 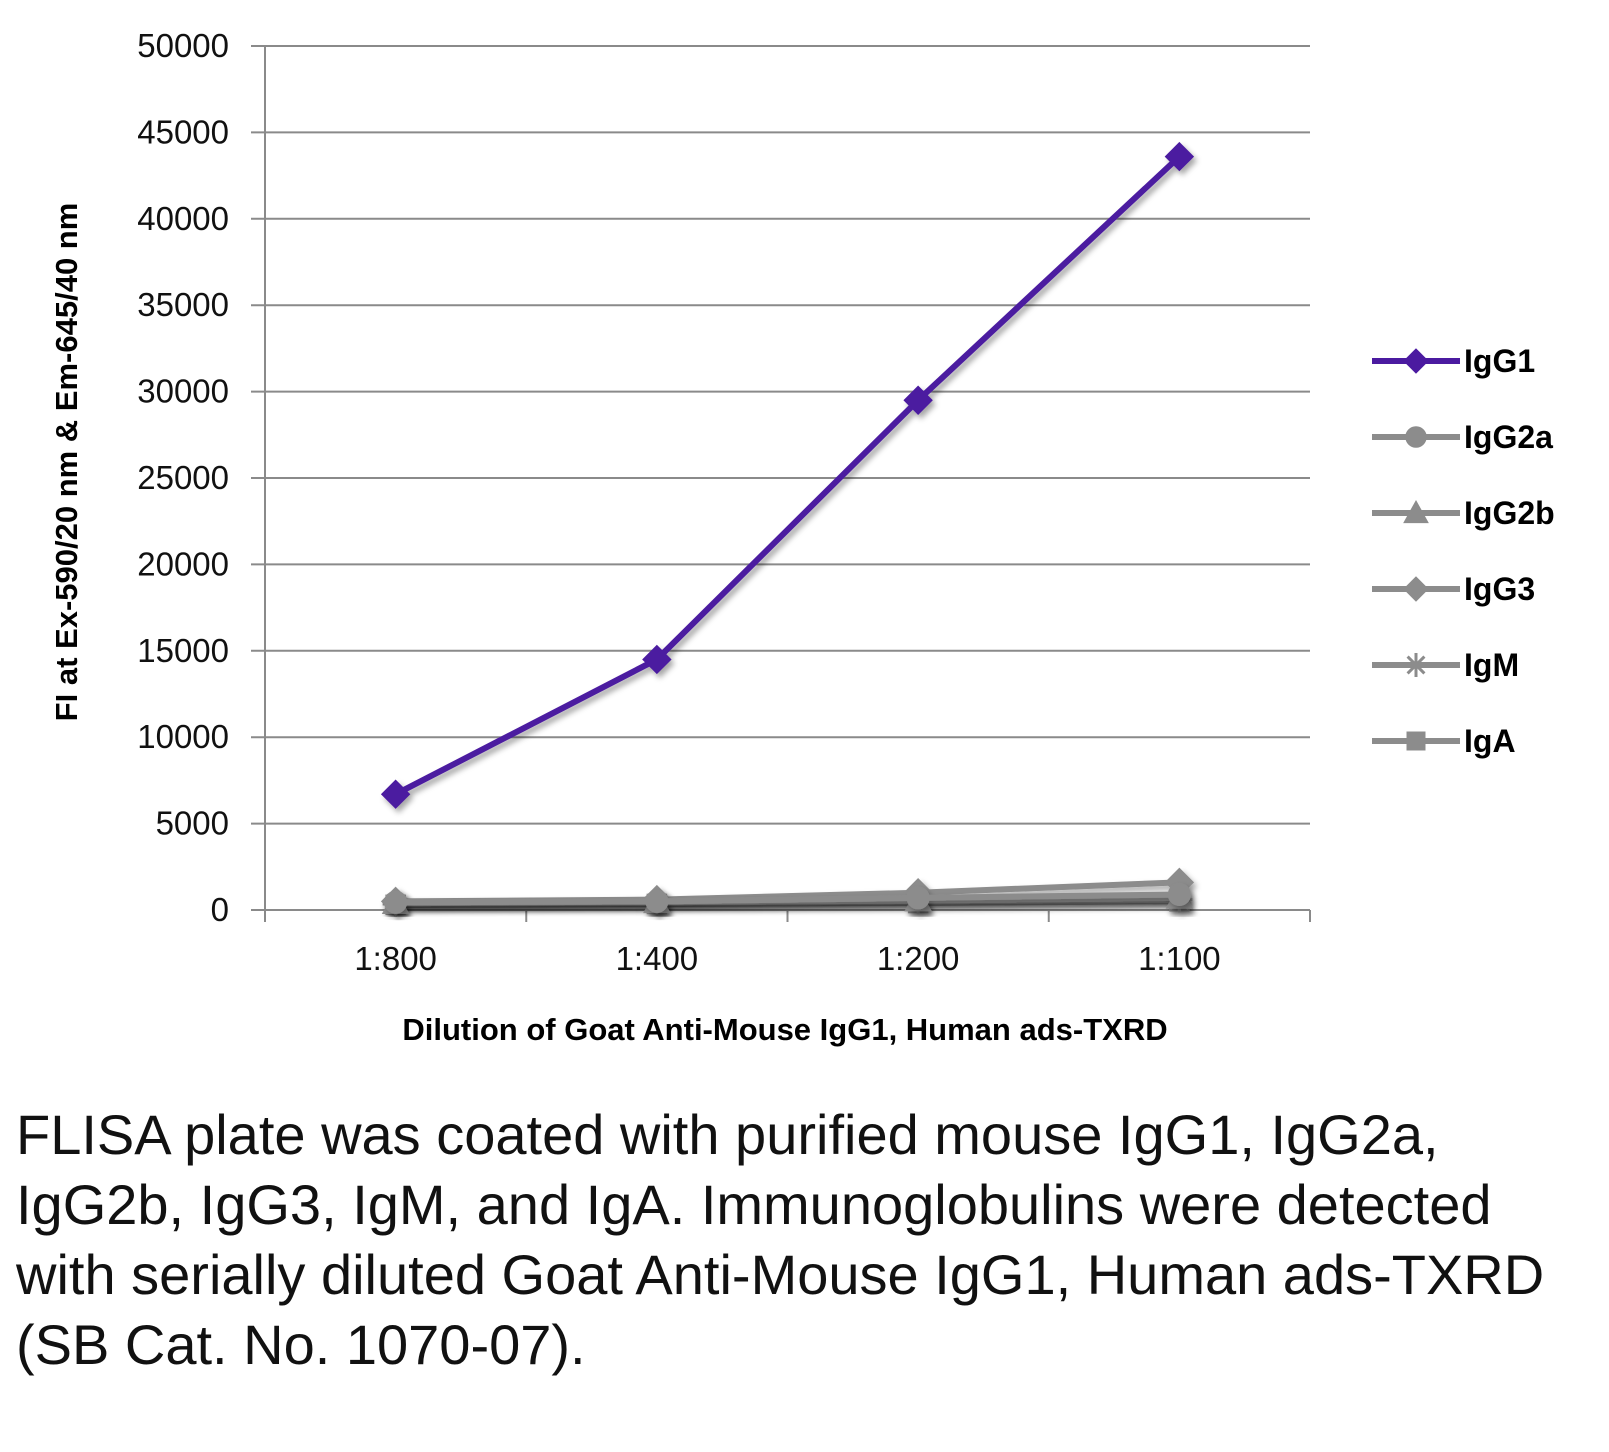 What do you see at coordinates (1499, 361) in the screenshot?
I see `legend-label: IgG1` at bounding box center [1499, 361].